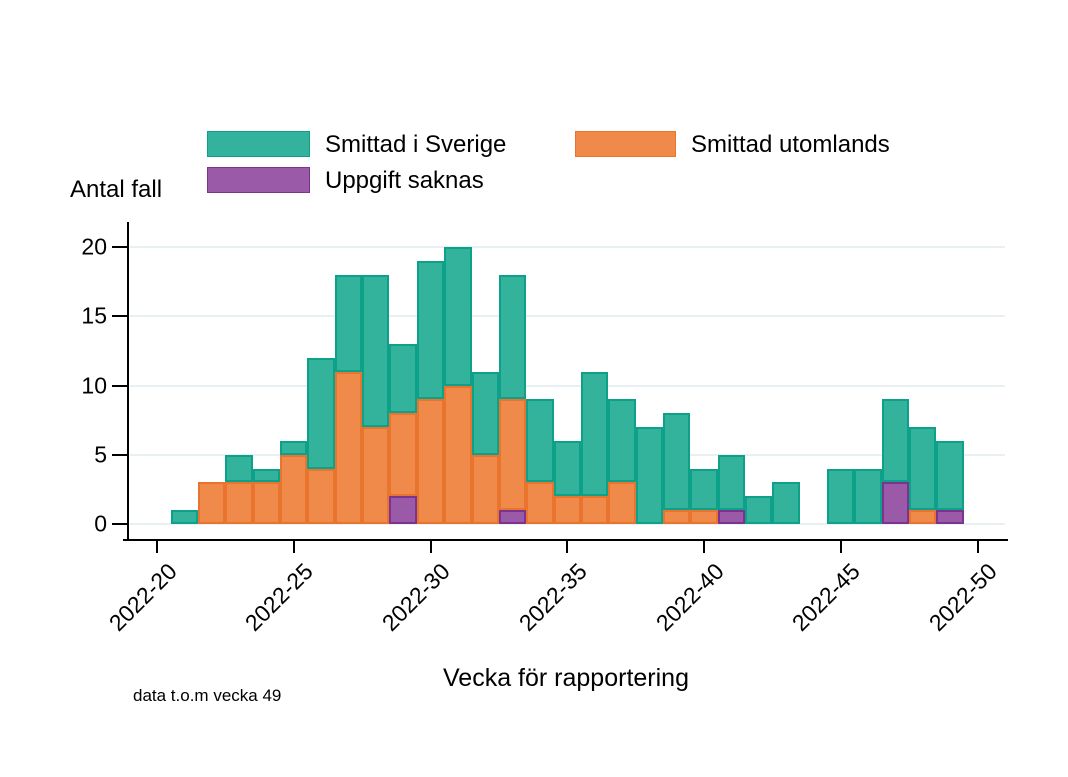 The image size is (1068, 777). I want to click on bar-segment-2022-27-Smittad utomlands, so click(348, 447).